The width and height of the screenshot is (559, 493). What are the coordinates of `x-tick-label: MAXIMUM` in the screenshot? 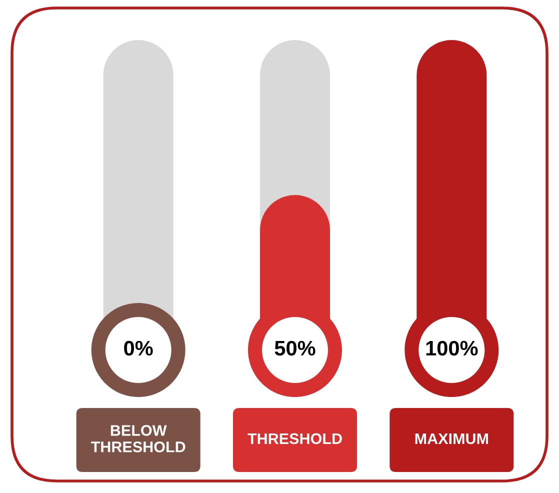 It's located at (451, 438).